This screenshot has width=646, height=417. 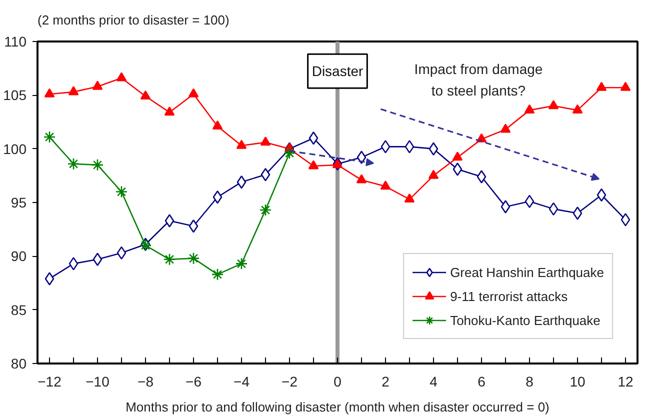 What do you see at coordinates (242, 382) in the screenshot?
I see `x-tick-label: −4` at bounding box center [242, 382].